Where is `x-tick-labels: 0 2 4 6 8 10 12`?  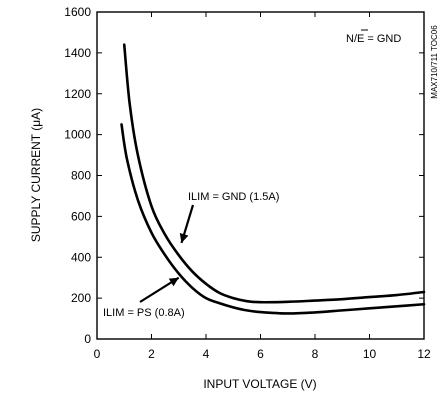 x-tick-labels: 0 2 4 6 8 10 12 is located at coordinates (262, 354).